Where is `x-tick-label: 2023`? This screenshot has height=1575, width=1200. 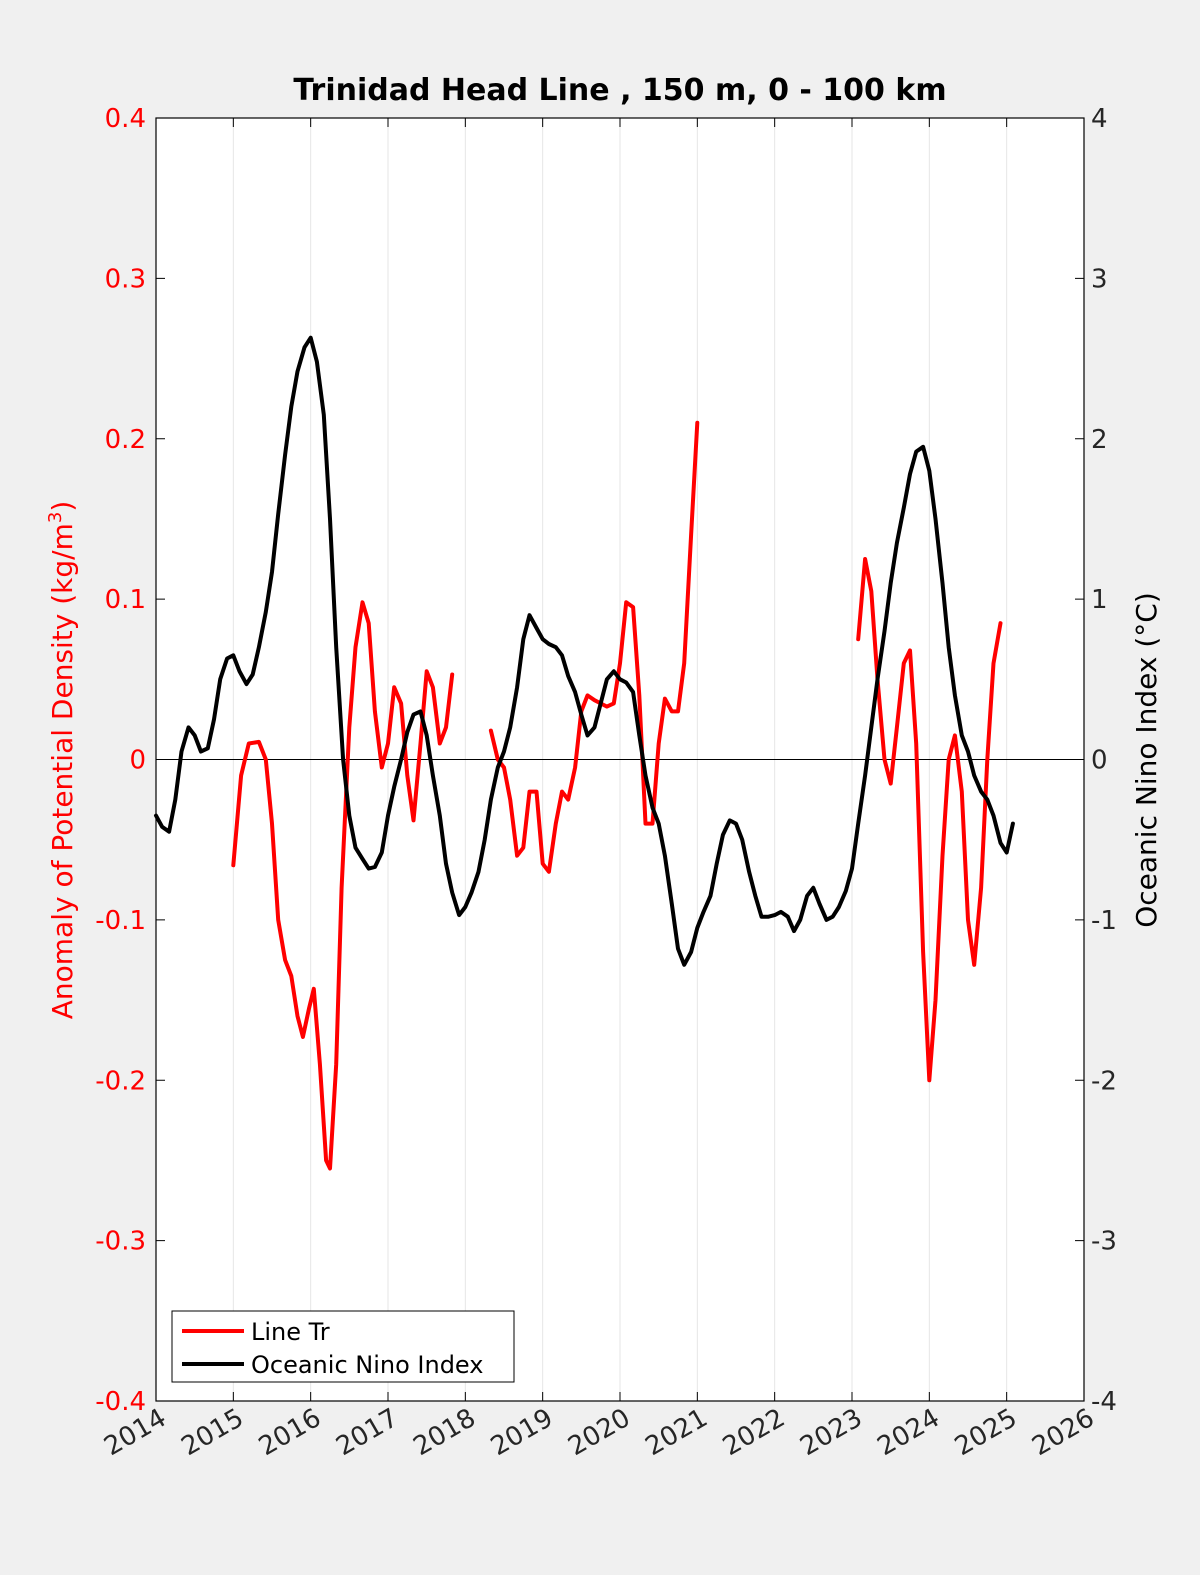
x-tick-label: 2023 is located at coordinates (831, 1432).